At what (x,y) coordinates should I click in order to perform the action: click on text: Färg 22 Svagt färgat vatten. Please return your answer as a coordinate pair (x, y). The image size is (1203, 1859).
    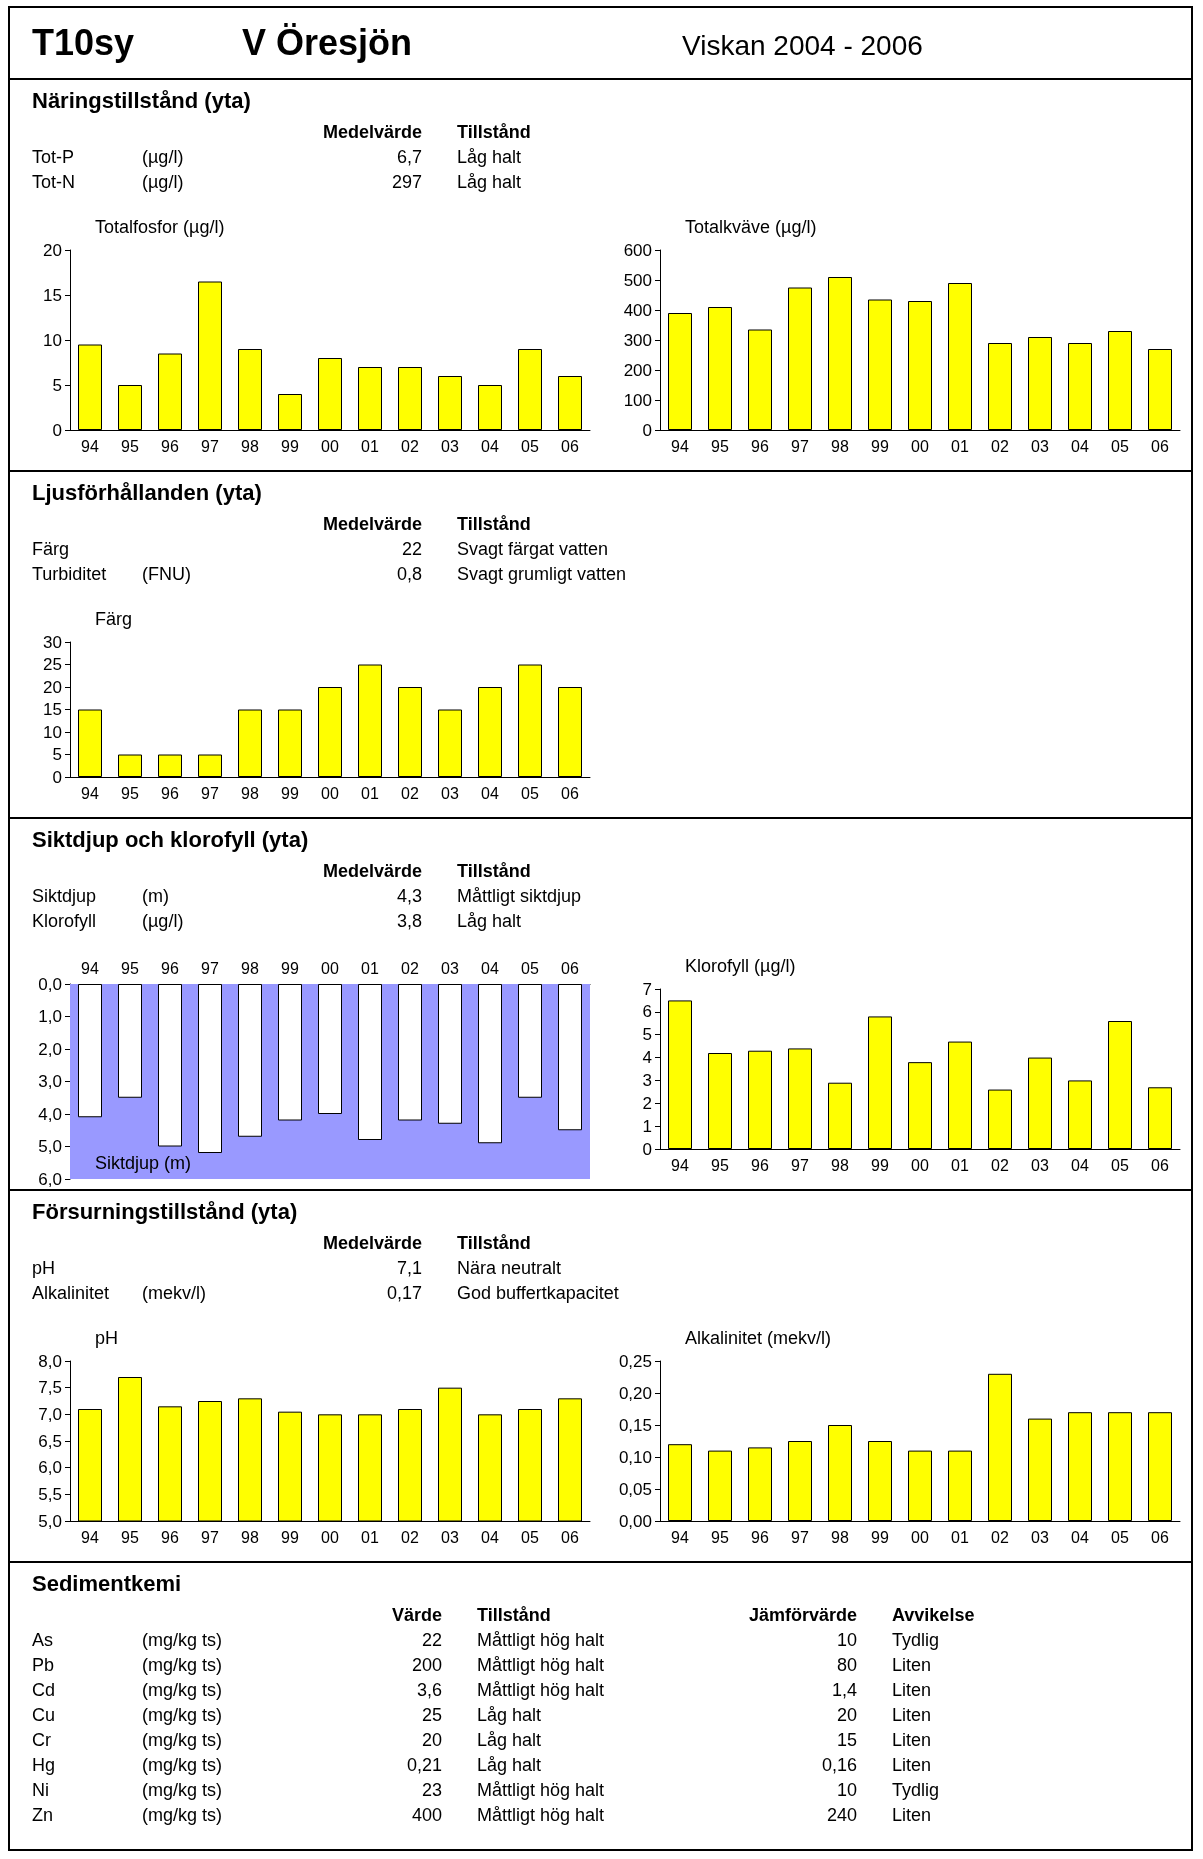
    Looking at the image, I should click on (320, 549).